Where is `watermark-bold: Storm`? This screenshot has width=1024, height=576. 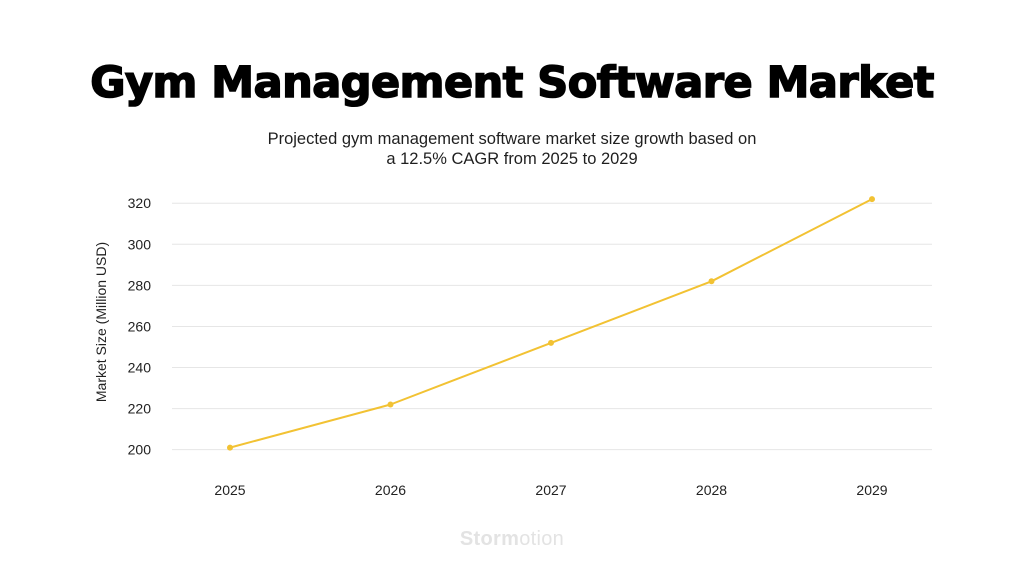 watermark-bold: Storm is located at coordinates (489, 539).